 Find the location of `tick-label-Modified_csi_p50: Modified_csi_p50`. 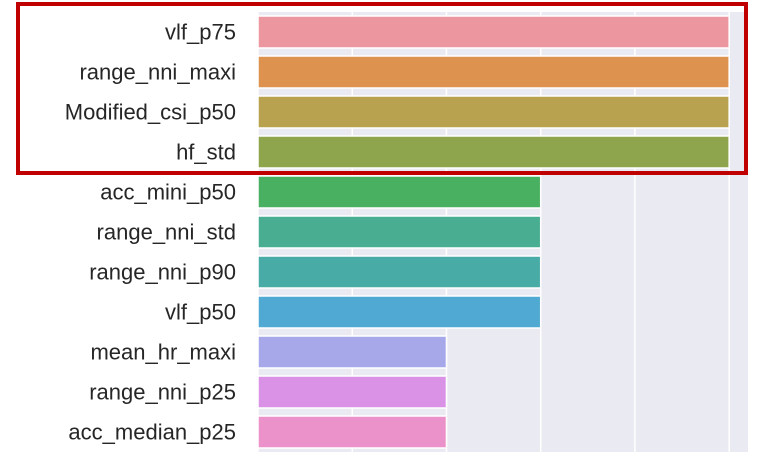

tick-label-Modified_csi_p50: Modified_csi_p50 is located at coordinates (150, 112).